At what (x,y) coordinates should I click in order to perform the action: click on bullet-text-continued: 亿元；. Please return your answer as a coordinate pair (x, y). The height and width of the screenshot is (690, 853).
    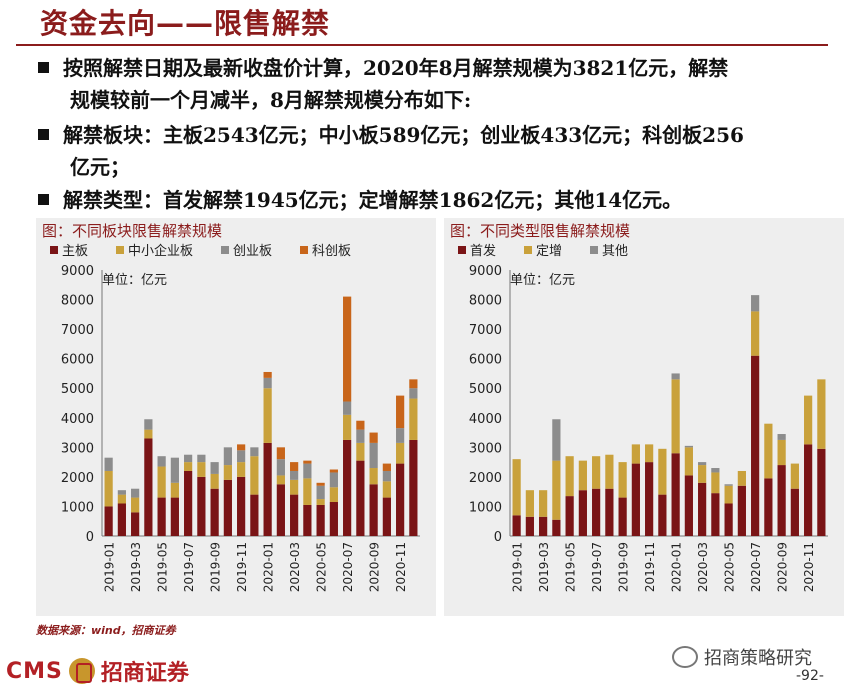
    Looking at the image, I should click on (100, 167).